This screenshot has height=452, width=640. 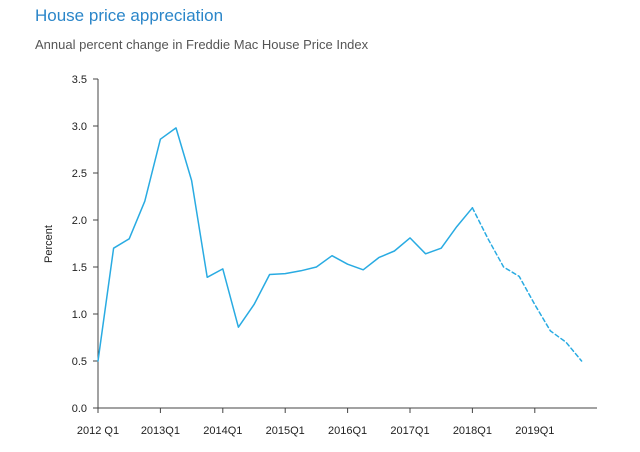 What do you see at coordinates (79, 315) in the screenshot?
I see `y-tick-label: 1.0` at bounding box center [79, 315].